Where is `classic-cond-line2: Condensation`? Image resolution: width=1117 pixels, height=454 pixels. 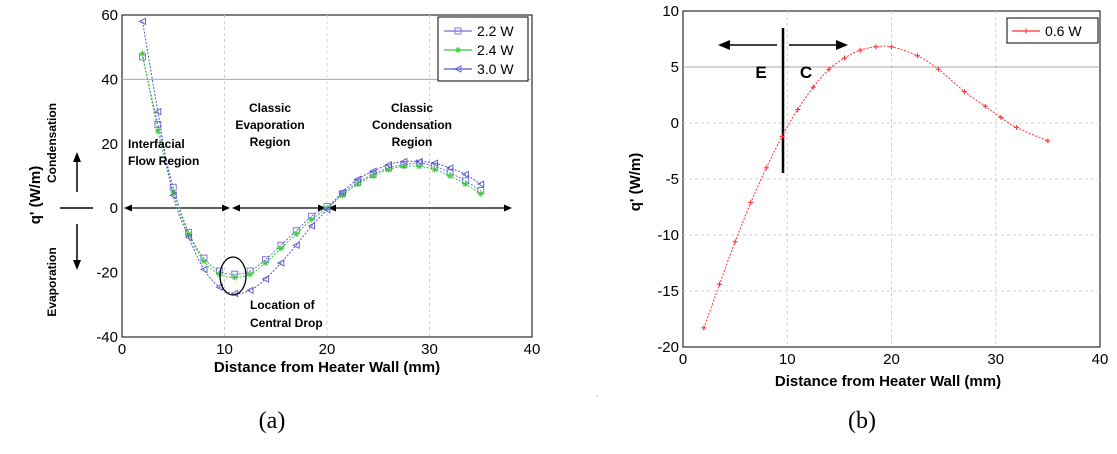
classic-cond-line2: Condensation is located at coordinates (412, 125).